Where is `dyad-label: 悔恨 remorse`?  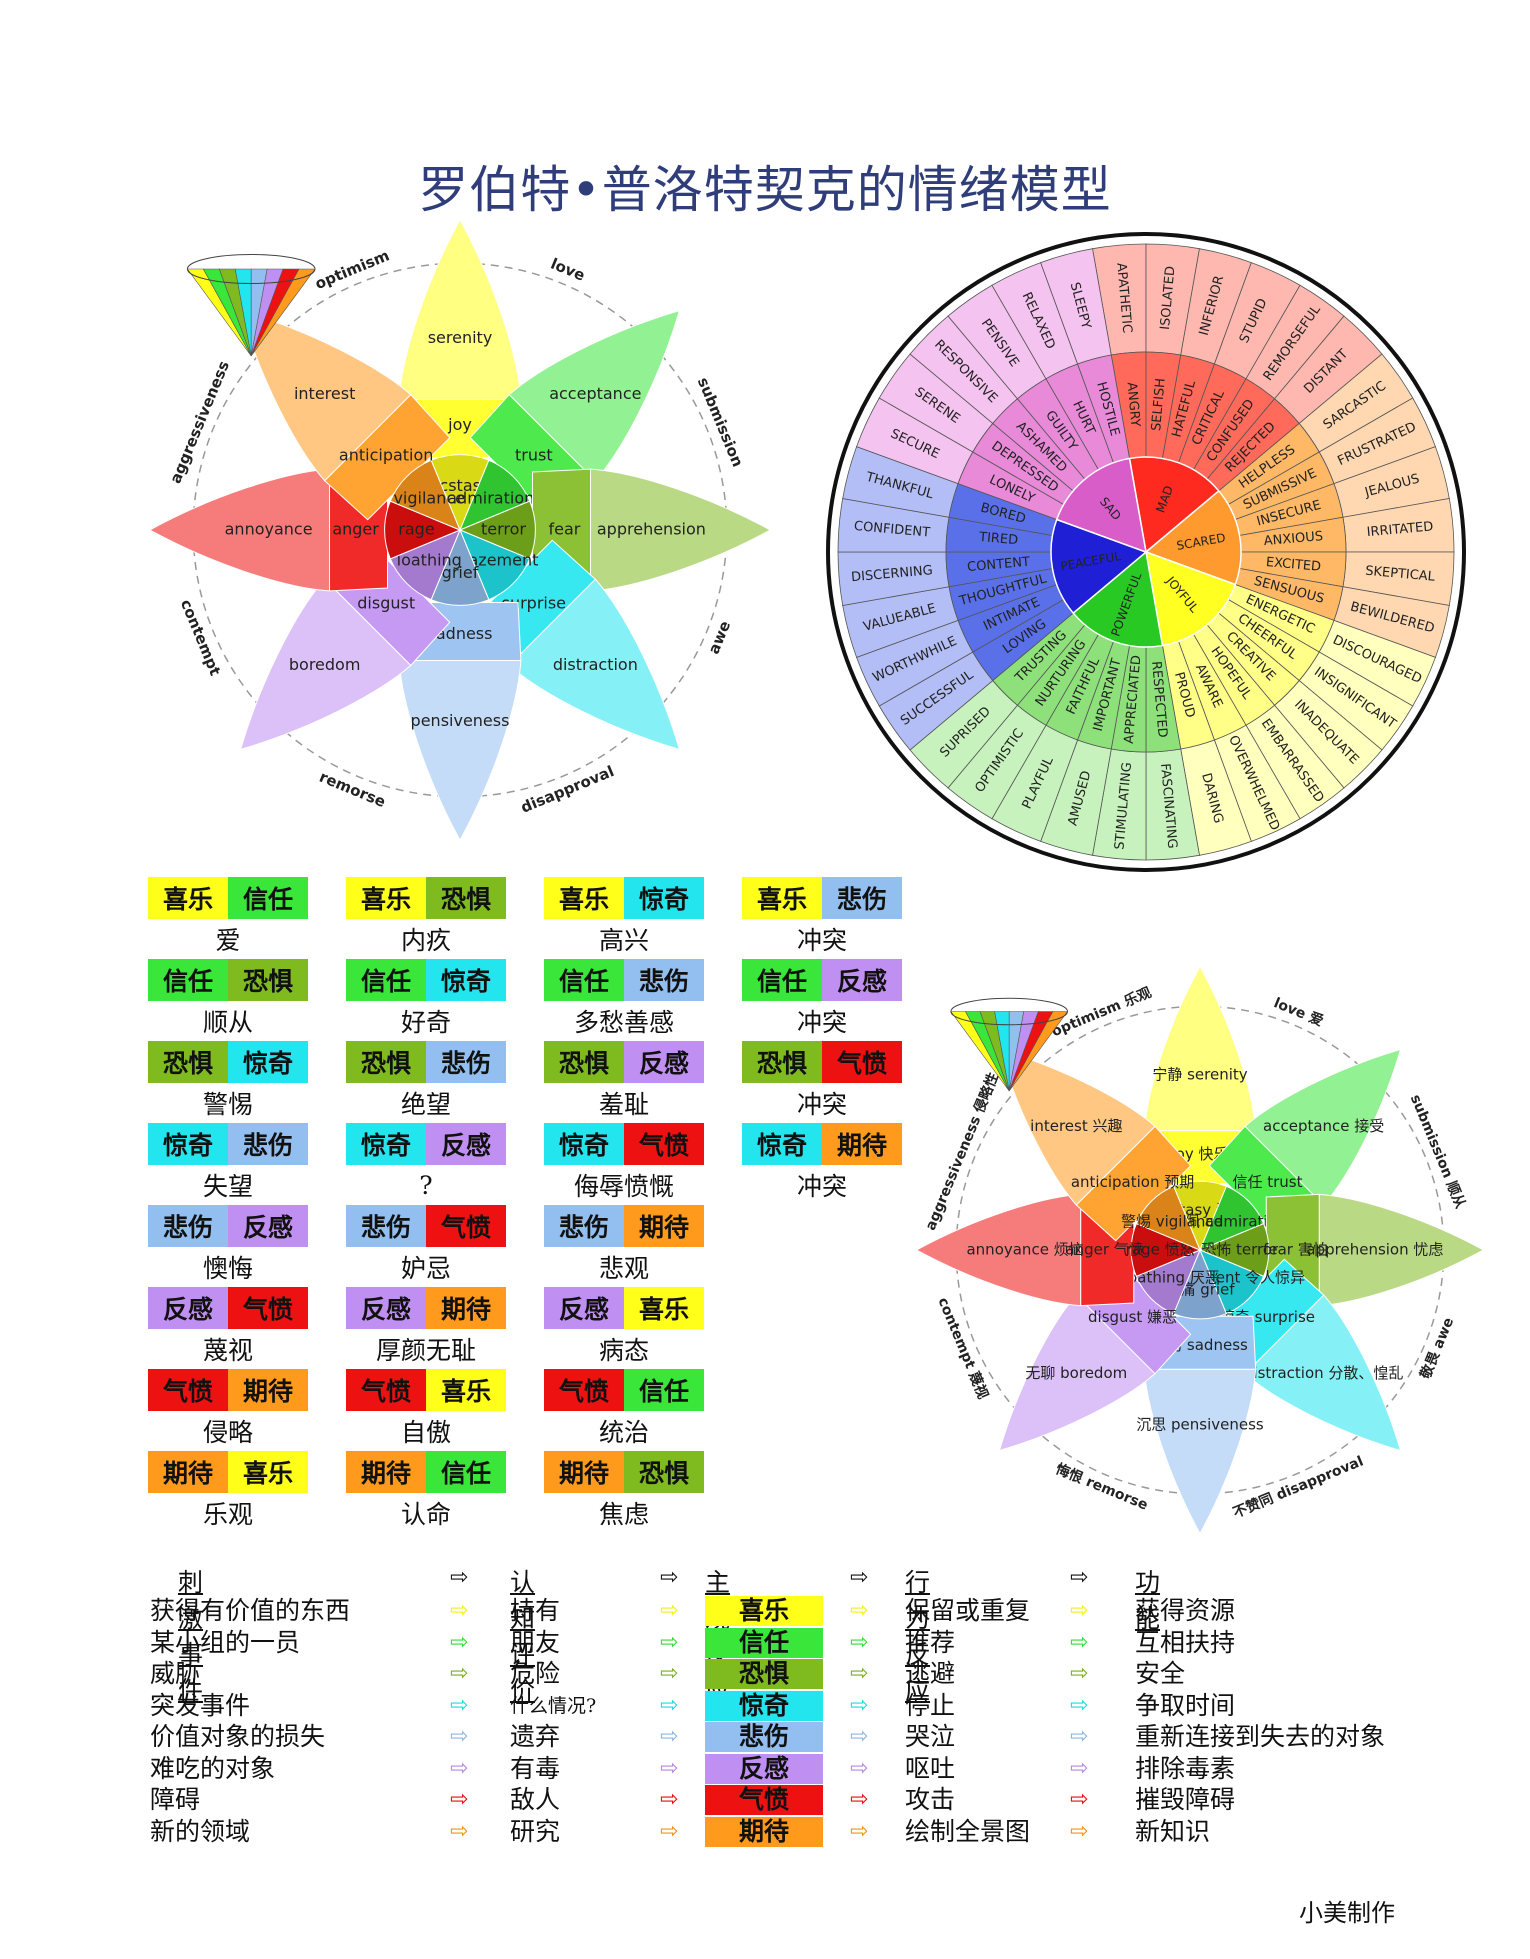
dyad-label: 悔恨 remorse is located at coordinates (1101, 1486).